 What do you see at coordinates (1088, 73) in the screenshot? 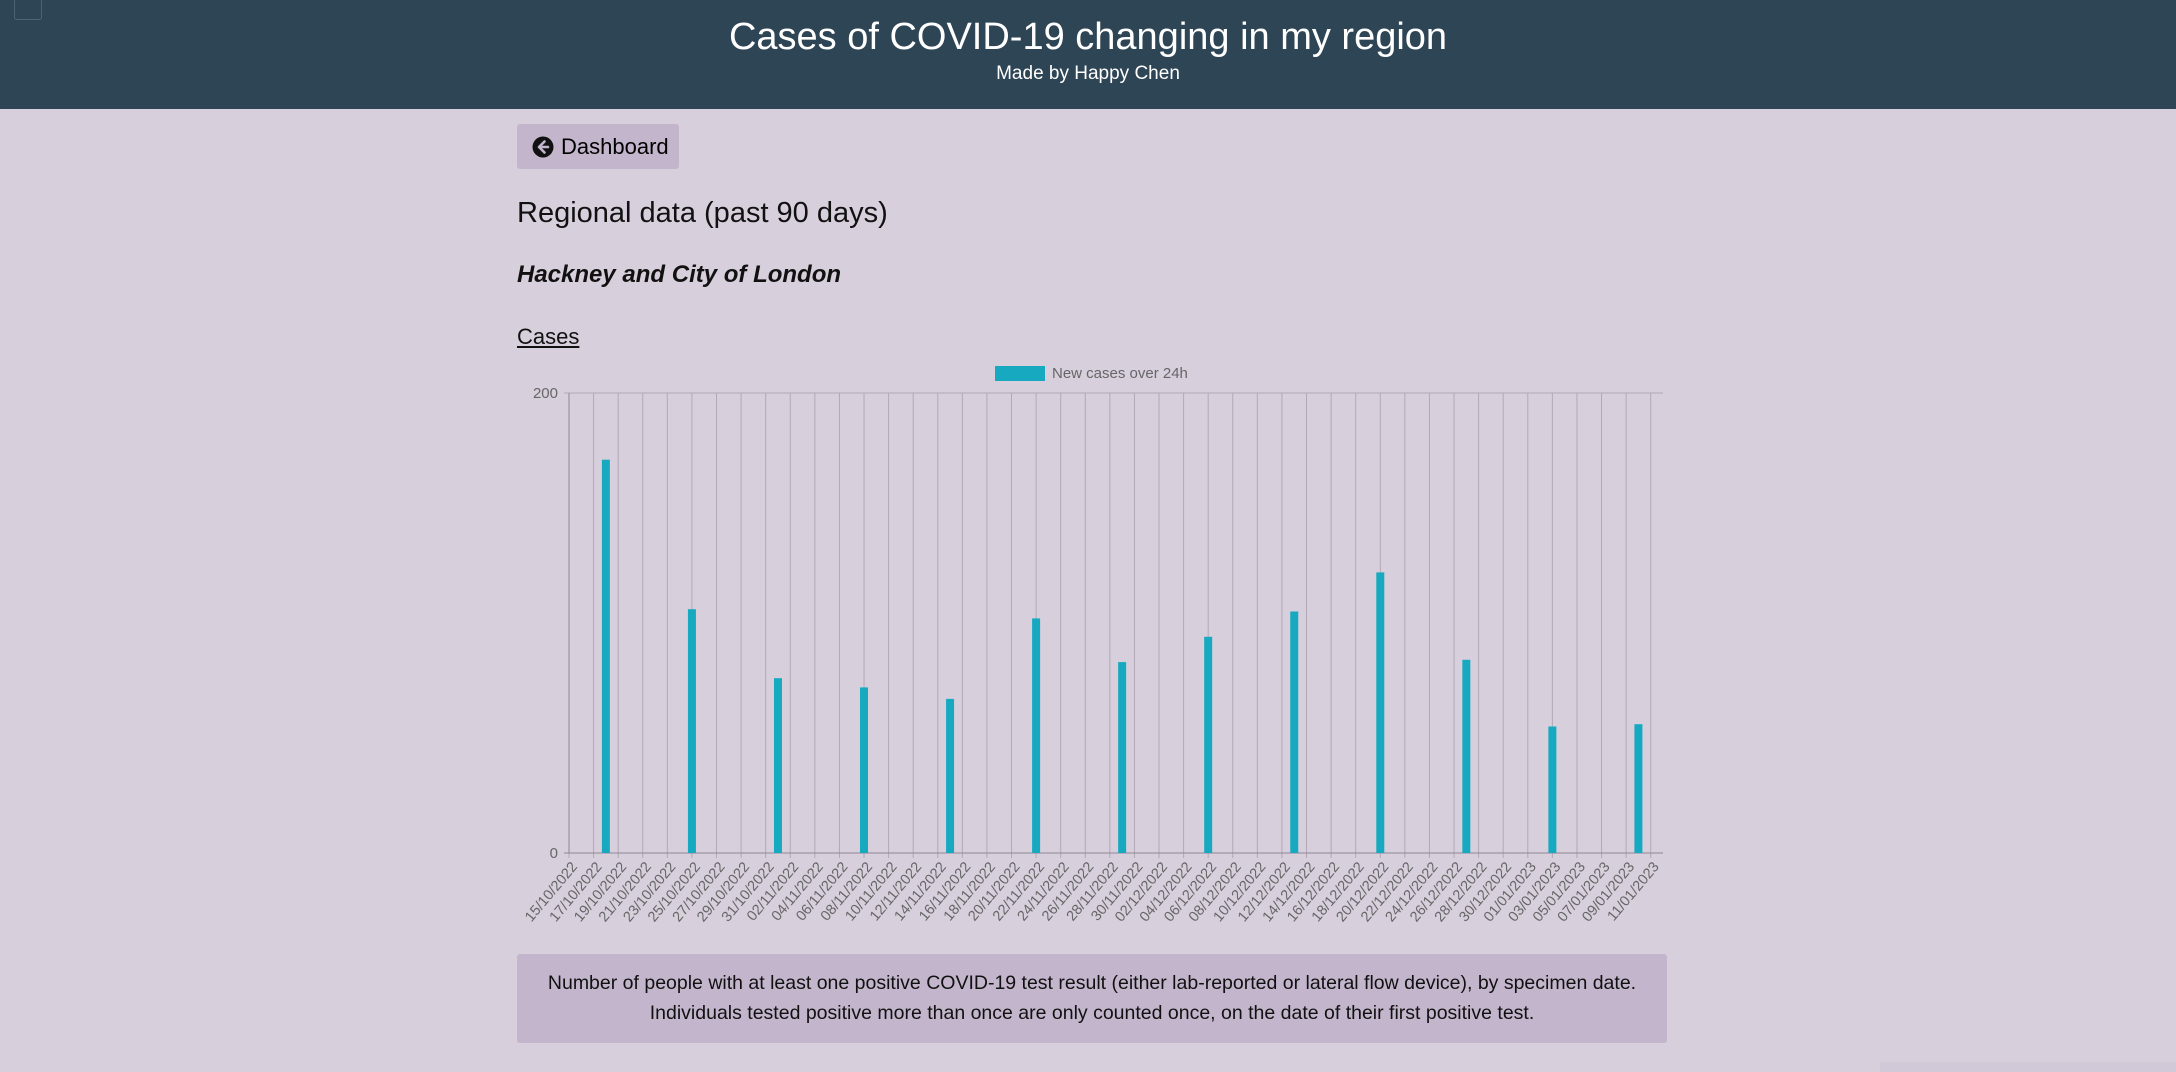
I see `site-subtitle: Made by Happy Chen` at bounding box center [1088, 73].